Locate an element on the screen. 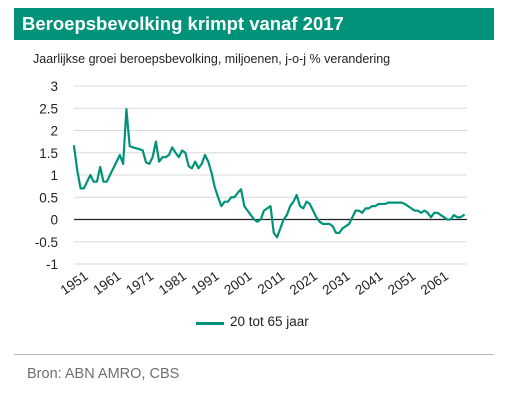  x-tick-label: 1961 is located at coordinates (106, 283).